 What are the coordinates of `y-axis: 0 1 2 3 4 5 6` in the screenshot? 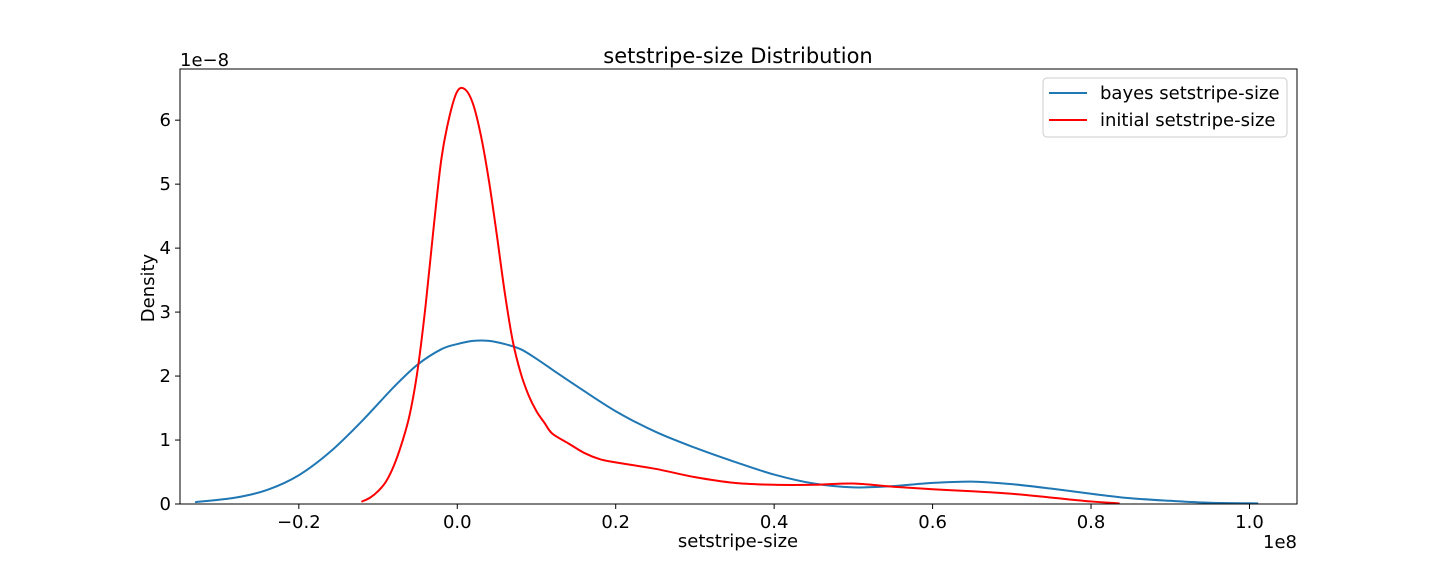 It's located at (170, 312).